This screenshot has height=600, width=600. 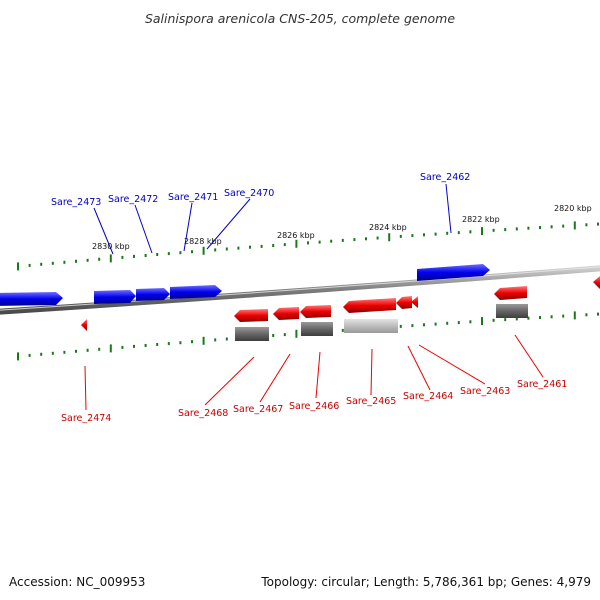 I want to click on gene-label-reverse: Sare_2461, so click(x=542, y=384).